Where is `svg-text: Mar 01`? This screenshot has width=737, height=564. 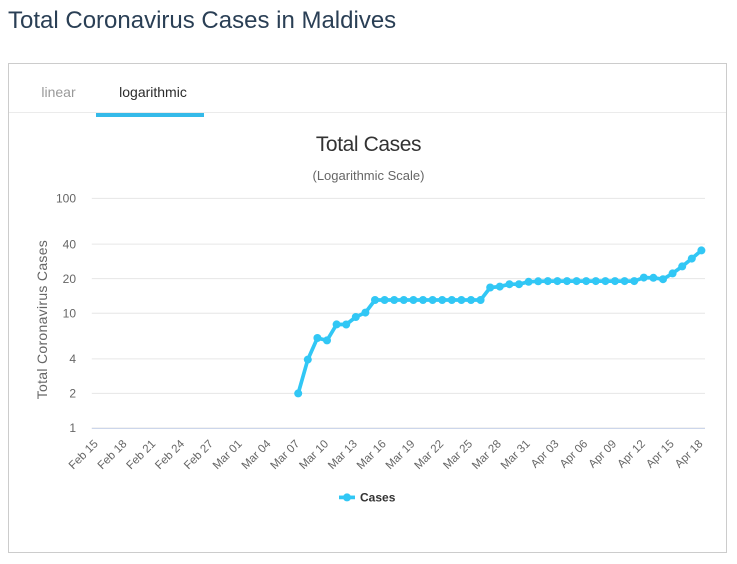
svg-text: Mar 01 is located at coordinates (228, 455).